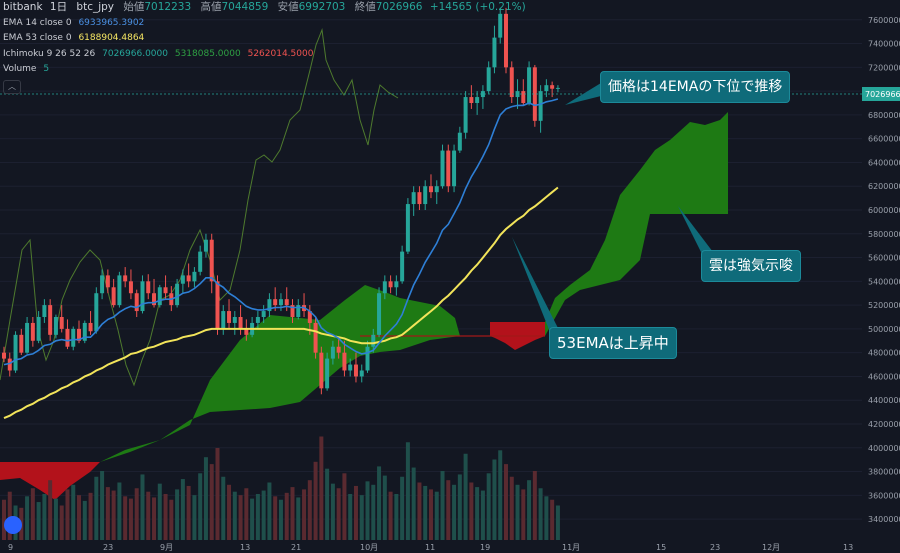  What do you see at coordinates (485, 547) in the screenshot?
I see `x-tick-label: 19` at bounding box center [485, 547].